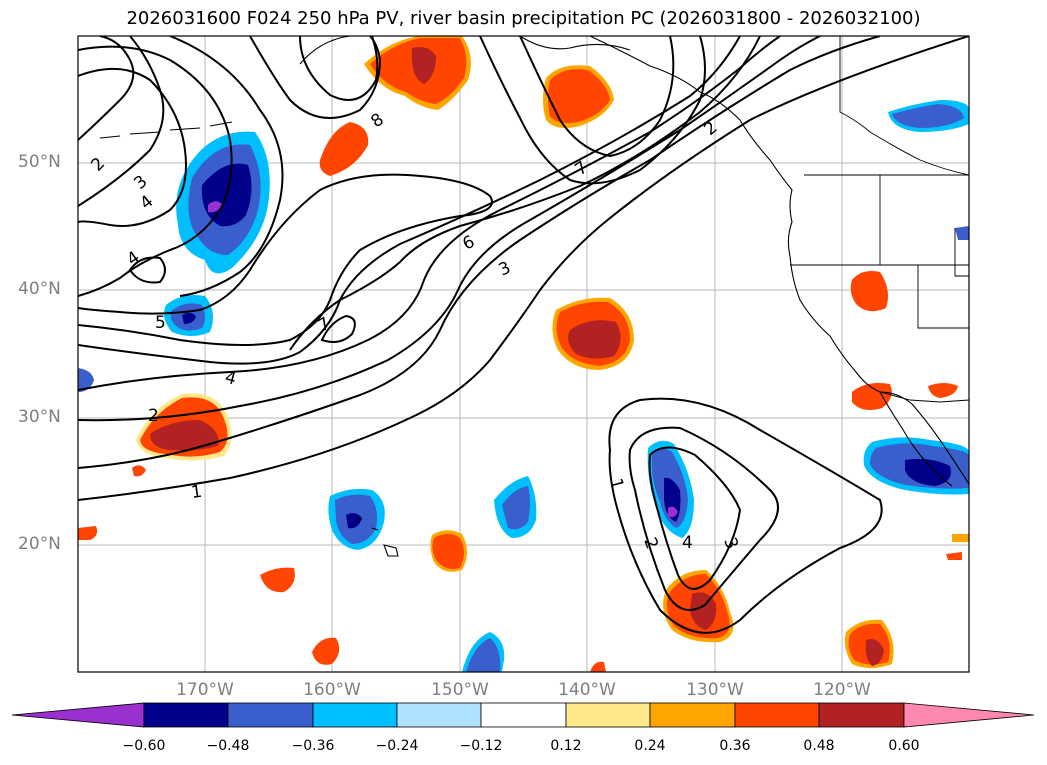 Image resolution: width=1047 pixels, height=765 pixels. What do you see at coordinates (616, 484) in the screenshot?
I see `contour-label-1-south: 1` at bounding box center [616, 484].